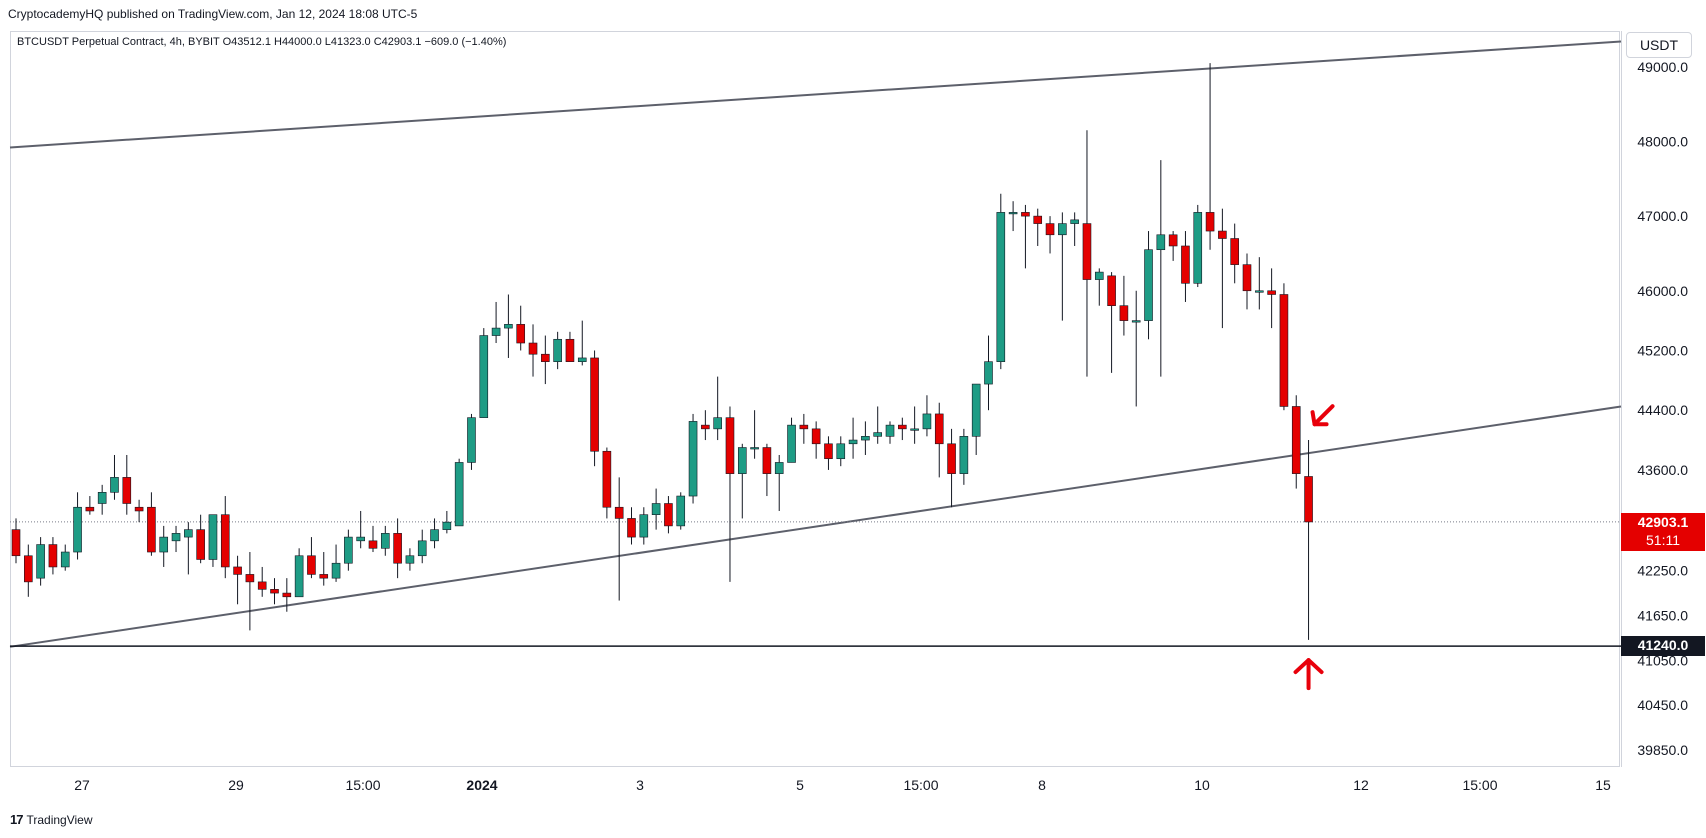 This screenshot has height=838, width=1706. Describe the element at coordinates (1042, 785) in the screenshot. I see `time-tick-label: 8` at that location.